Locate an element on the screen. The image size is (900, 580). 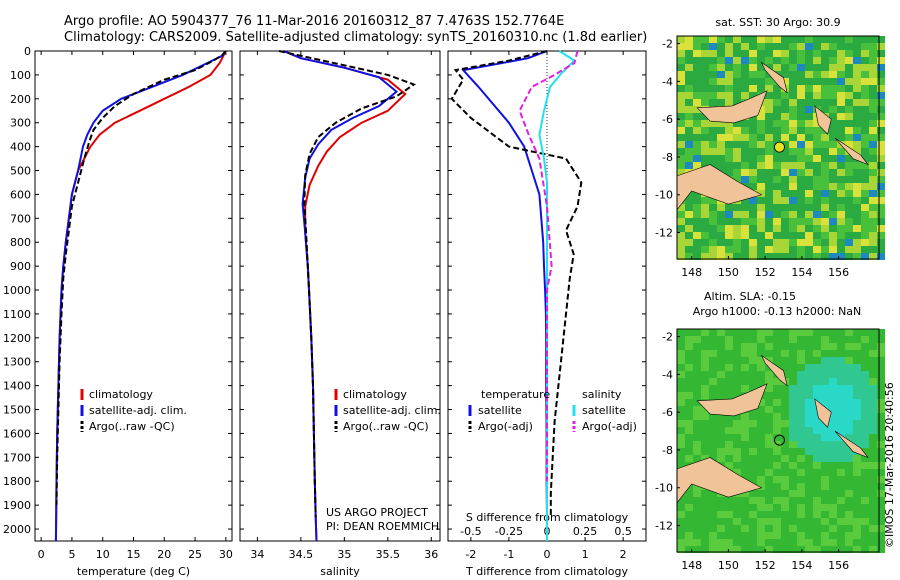
series-line-salinity-argo-adj- is located at coordinates (548, 266).